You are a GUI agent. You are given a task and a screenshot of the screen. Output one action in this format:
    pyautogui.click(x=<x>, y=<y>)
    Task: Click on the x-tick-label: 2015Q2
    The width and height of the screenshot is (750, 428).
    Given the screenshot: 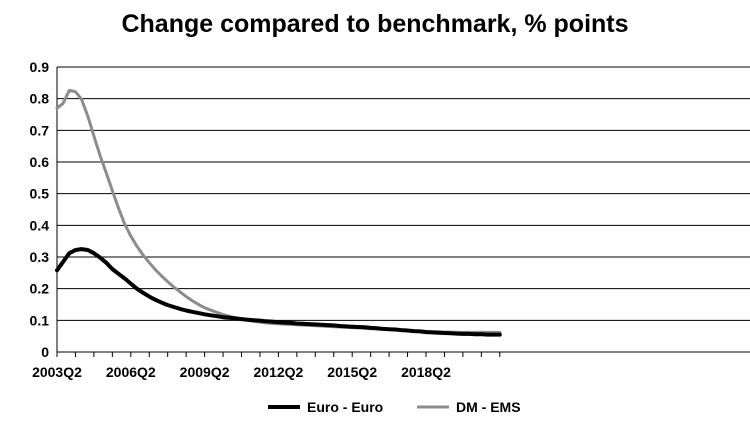 What is the action you would take?
    pyautogui.click(x=352, y=372)
    